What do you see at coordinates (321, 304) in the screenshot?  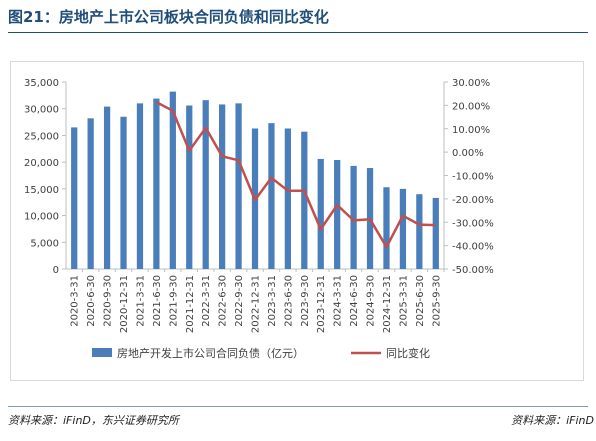 I see `x-tick-label: 2023-12-31` at bounding box center [321, 304].